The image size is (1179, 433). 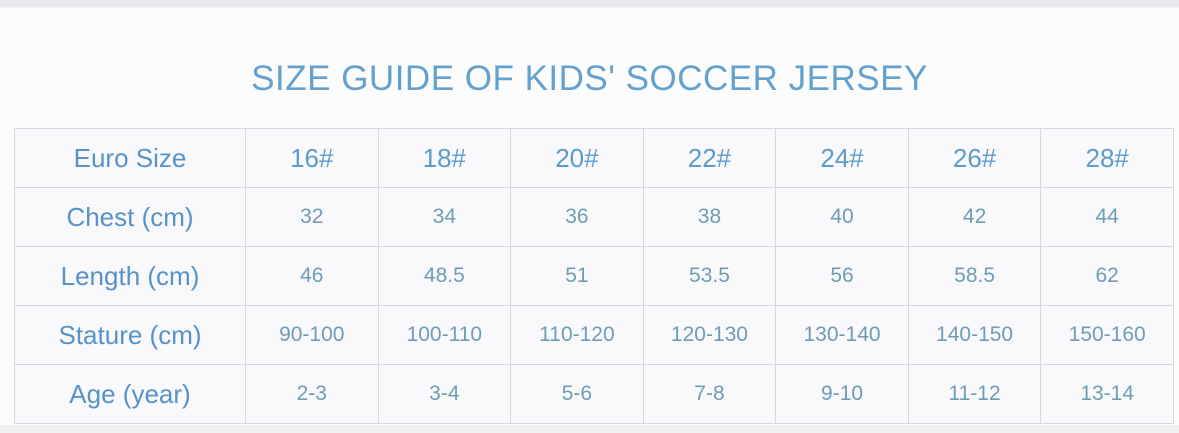 I want to click on cell-value: 130-140, so click(x=842, y=335).